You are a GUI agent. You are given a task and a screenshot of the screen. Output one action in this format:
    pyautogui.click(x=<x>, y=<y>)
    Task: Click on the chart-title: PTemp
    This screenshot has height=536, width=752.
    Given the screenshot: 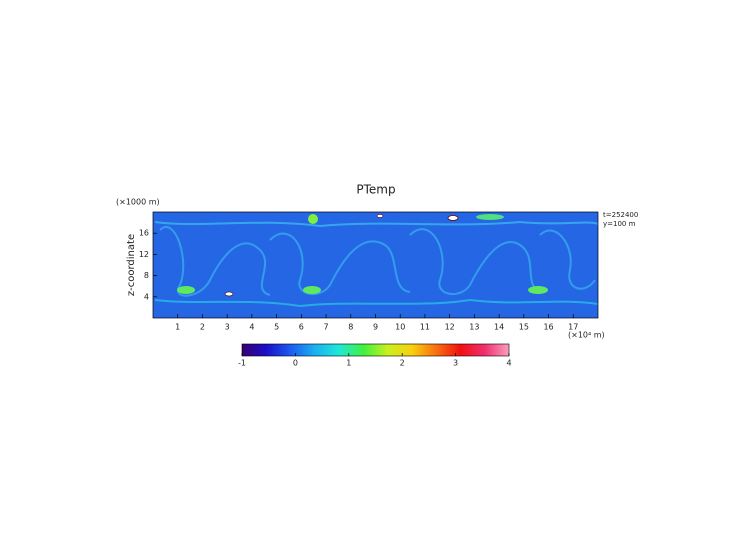 What is the action you would take?
    pyautogui.click(x=375, y=190)
    